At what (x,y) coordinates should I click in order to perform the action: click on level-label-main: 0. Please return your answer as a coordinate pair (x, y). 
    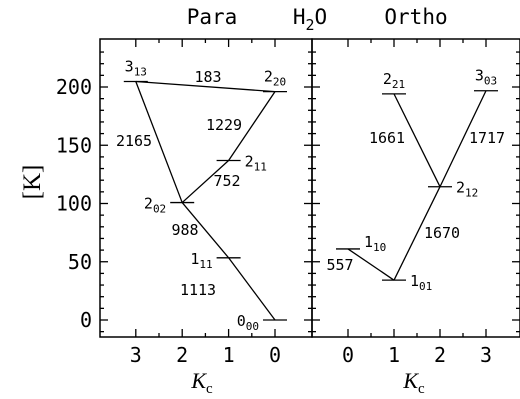
    Looking at the image, I should click on (241, 321).